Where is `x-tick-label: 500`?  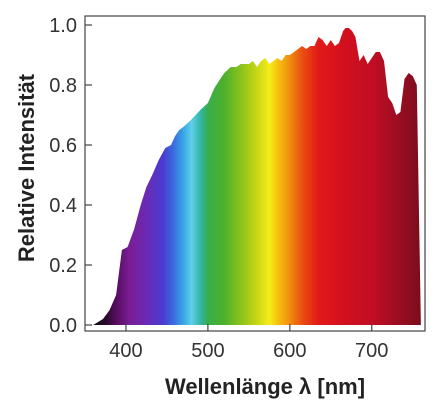
x-tick-label: 500 is located at coordinates (207, 351).